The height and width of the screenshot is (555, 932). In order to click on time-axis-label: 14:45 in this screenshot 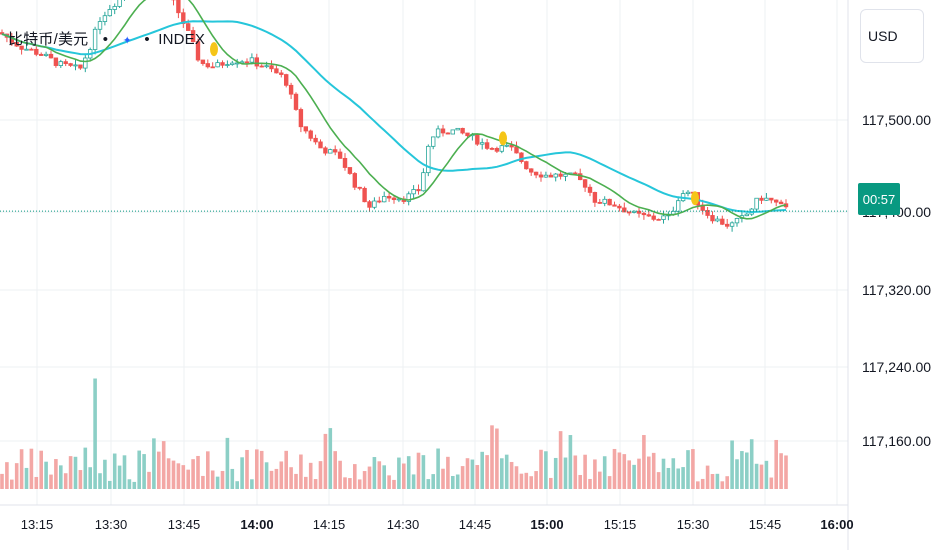, I will do `click(475, 524)`.